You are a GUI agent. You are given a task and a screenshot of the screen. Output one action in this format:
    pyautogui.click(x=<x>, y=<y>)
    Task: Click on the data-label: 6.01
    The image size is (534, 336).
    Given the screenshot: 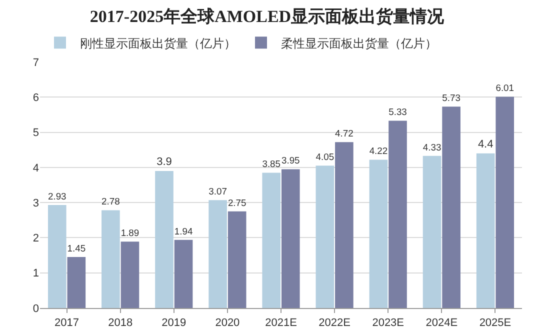 What is the action you would take?
    pyautogui.click(x=505, y=88)
    